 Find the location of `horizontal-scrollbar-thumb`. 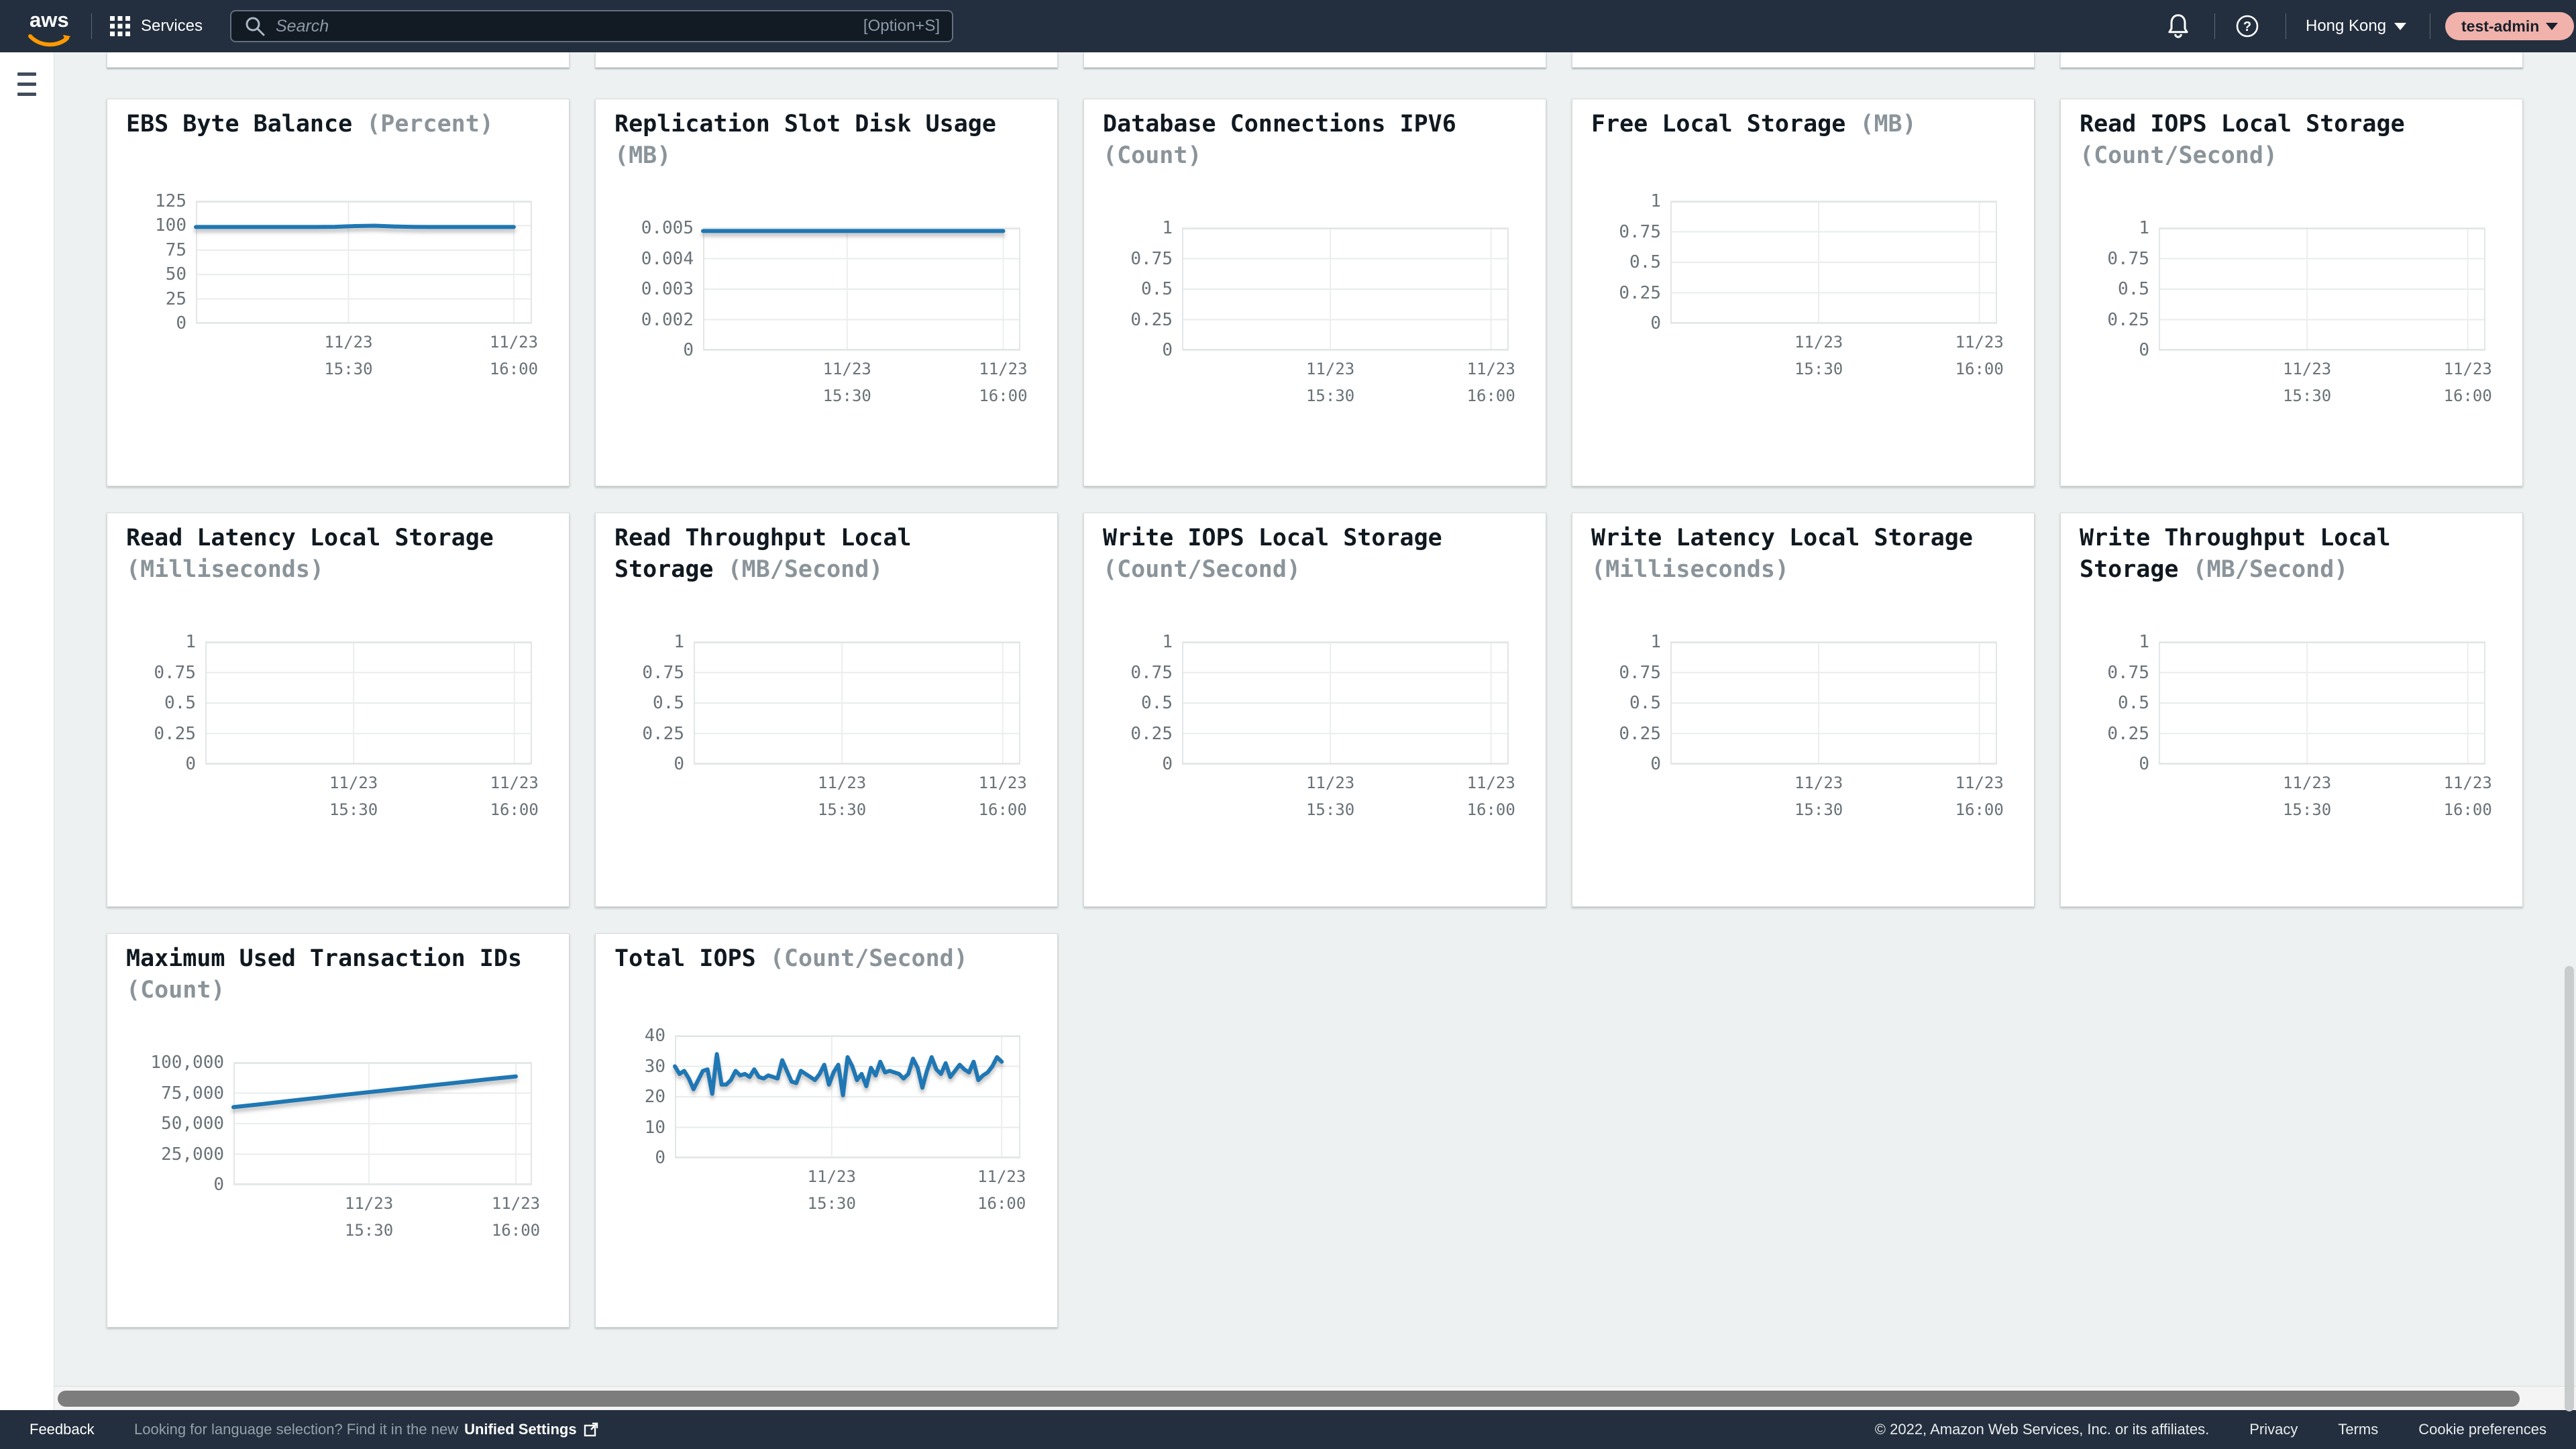

horizontal-scrollbar-thumb is located at coordinates (1289, 1399).